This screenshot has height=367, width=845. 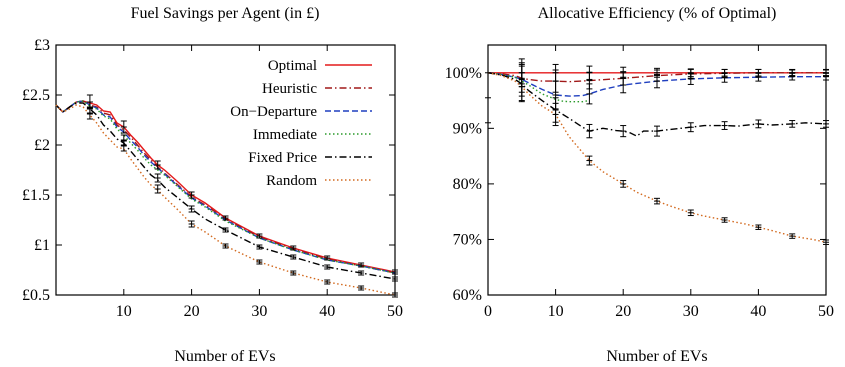 What do you see at coordinates (285, 135) in the screenshot?
I see `legend-label: Immediate` at bounding box center [285, 135].